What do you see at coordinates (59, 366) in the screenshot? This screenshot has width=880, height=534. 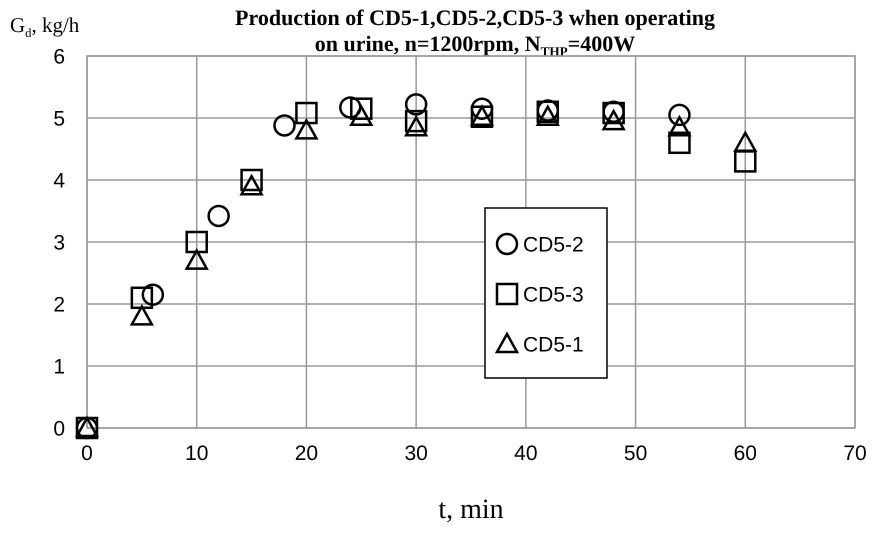 I see `y-tick-label: 1` at bounding box center [59, 366].